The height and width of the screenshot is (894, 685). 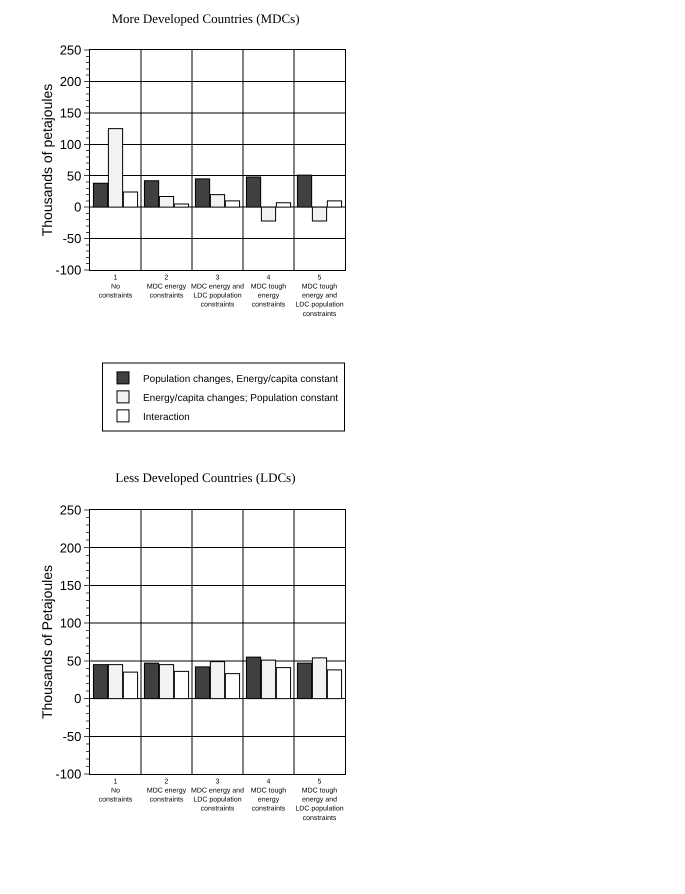 What do you see at coordinates (166, 417) in the screenshot?
I see `legend-label: Interaction` at bounding box center [166, 417].